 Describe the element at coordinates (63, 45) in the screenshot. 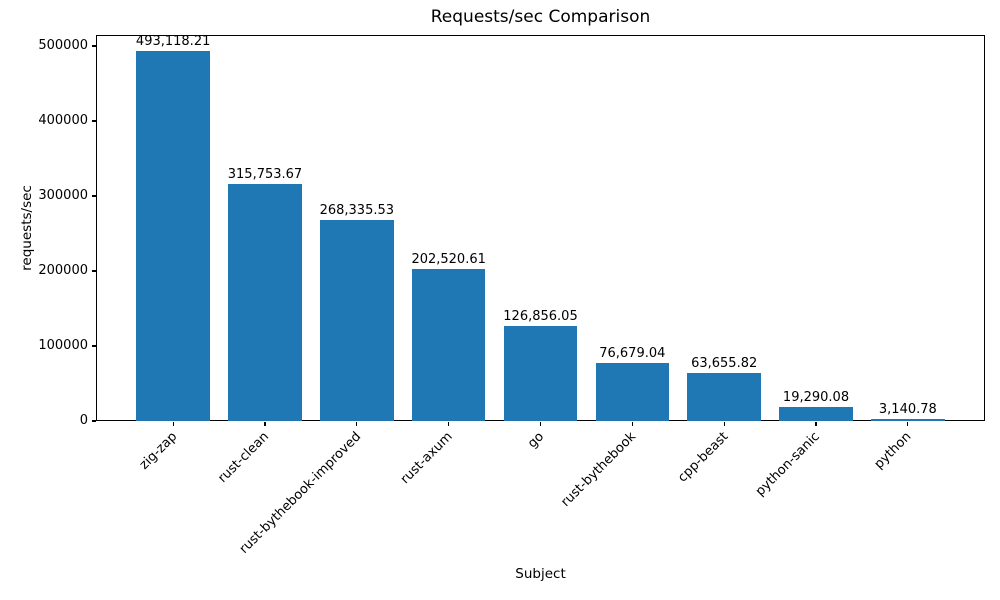

I see `y-tick-label: 500000` at that location.